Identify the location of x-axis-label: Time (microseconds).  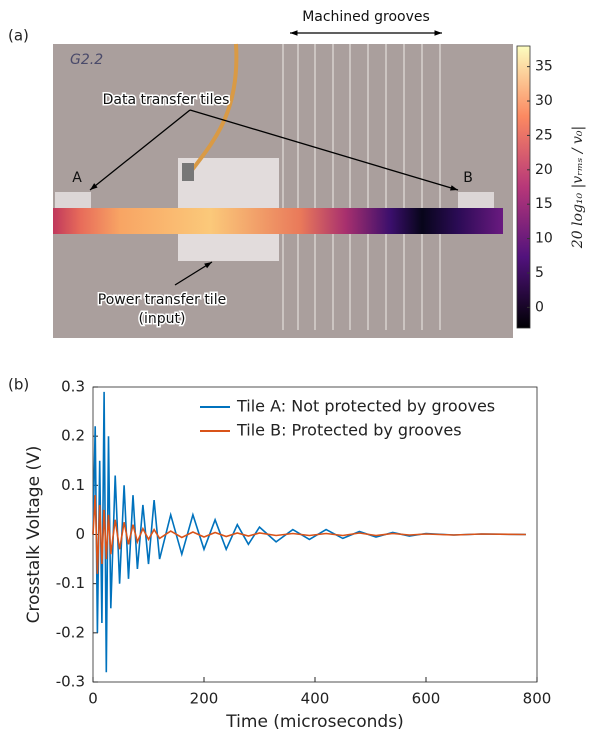
(314, 722).